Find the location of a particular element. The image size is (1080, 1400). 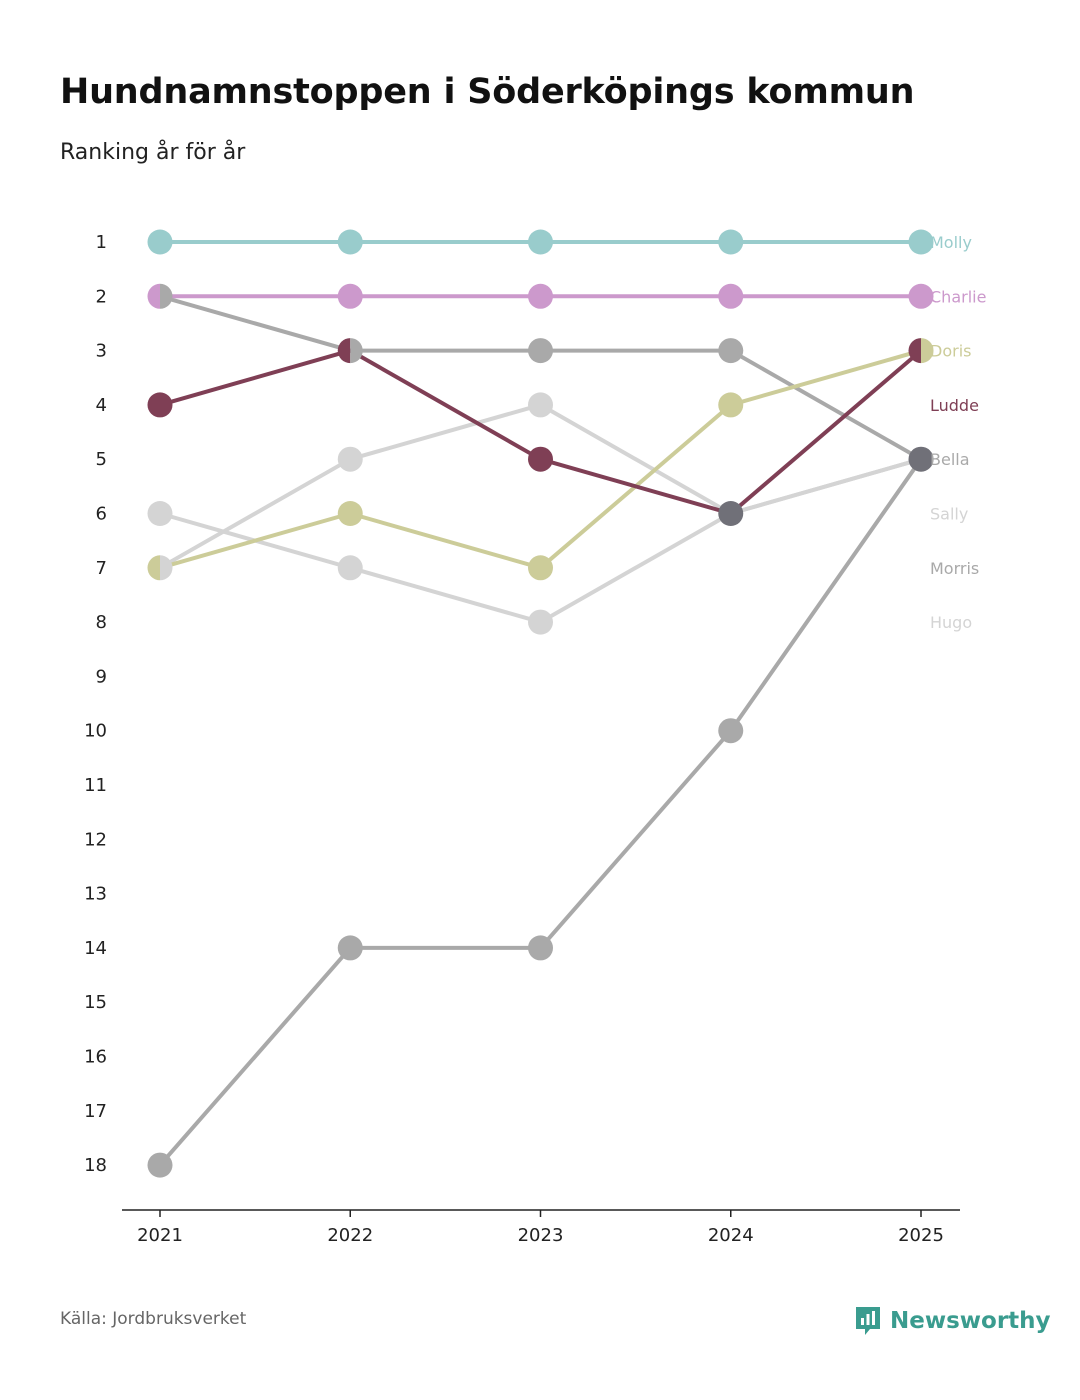

dot-molly-2023 is located at coordinates (540, 242).